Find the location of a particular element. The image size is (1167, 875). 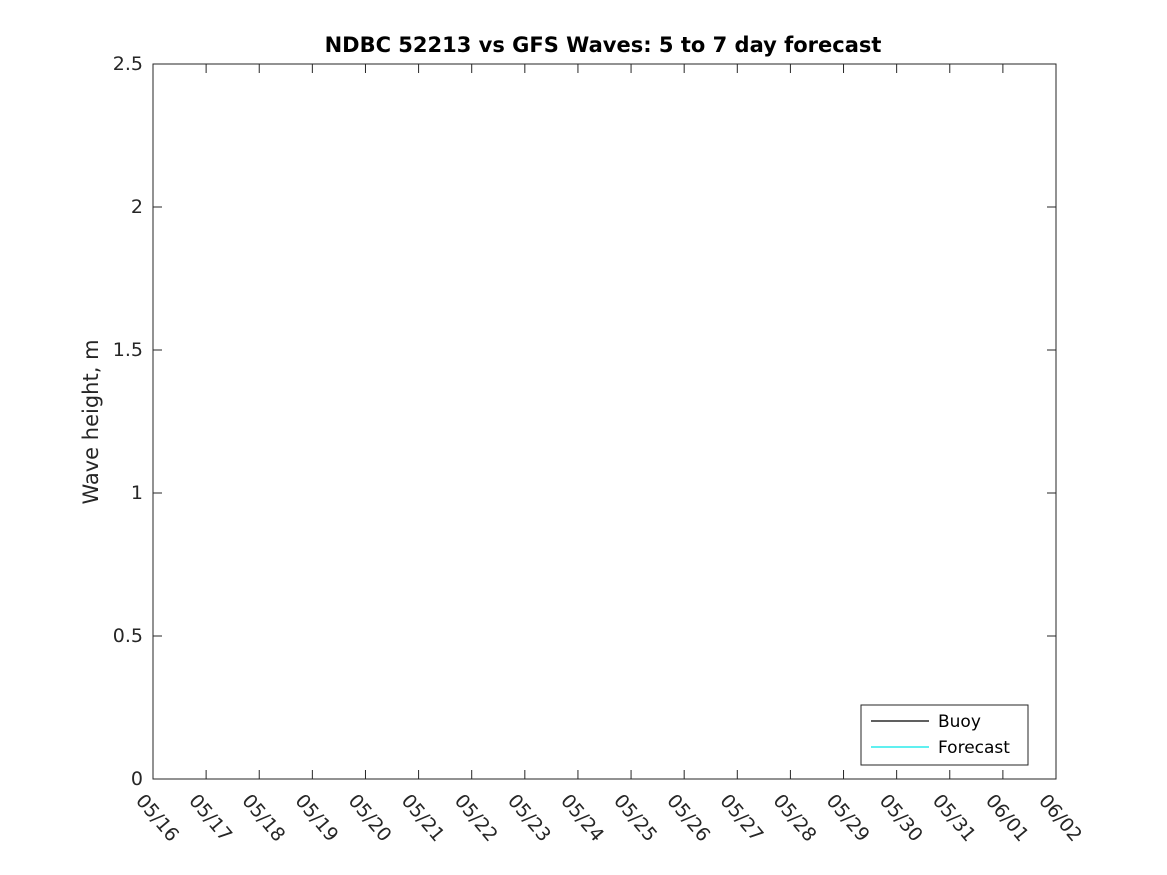

legend: Buoy Forecast is located at coordinates (944, 735).